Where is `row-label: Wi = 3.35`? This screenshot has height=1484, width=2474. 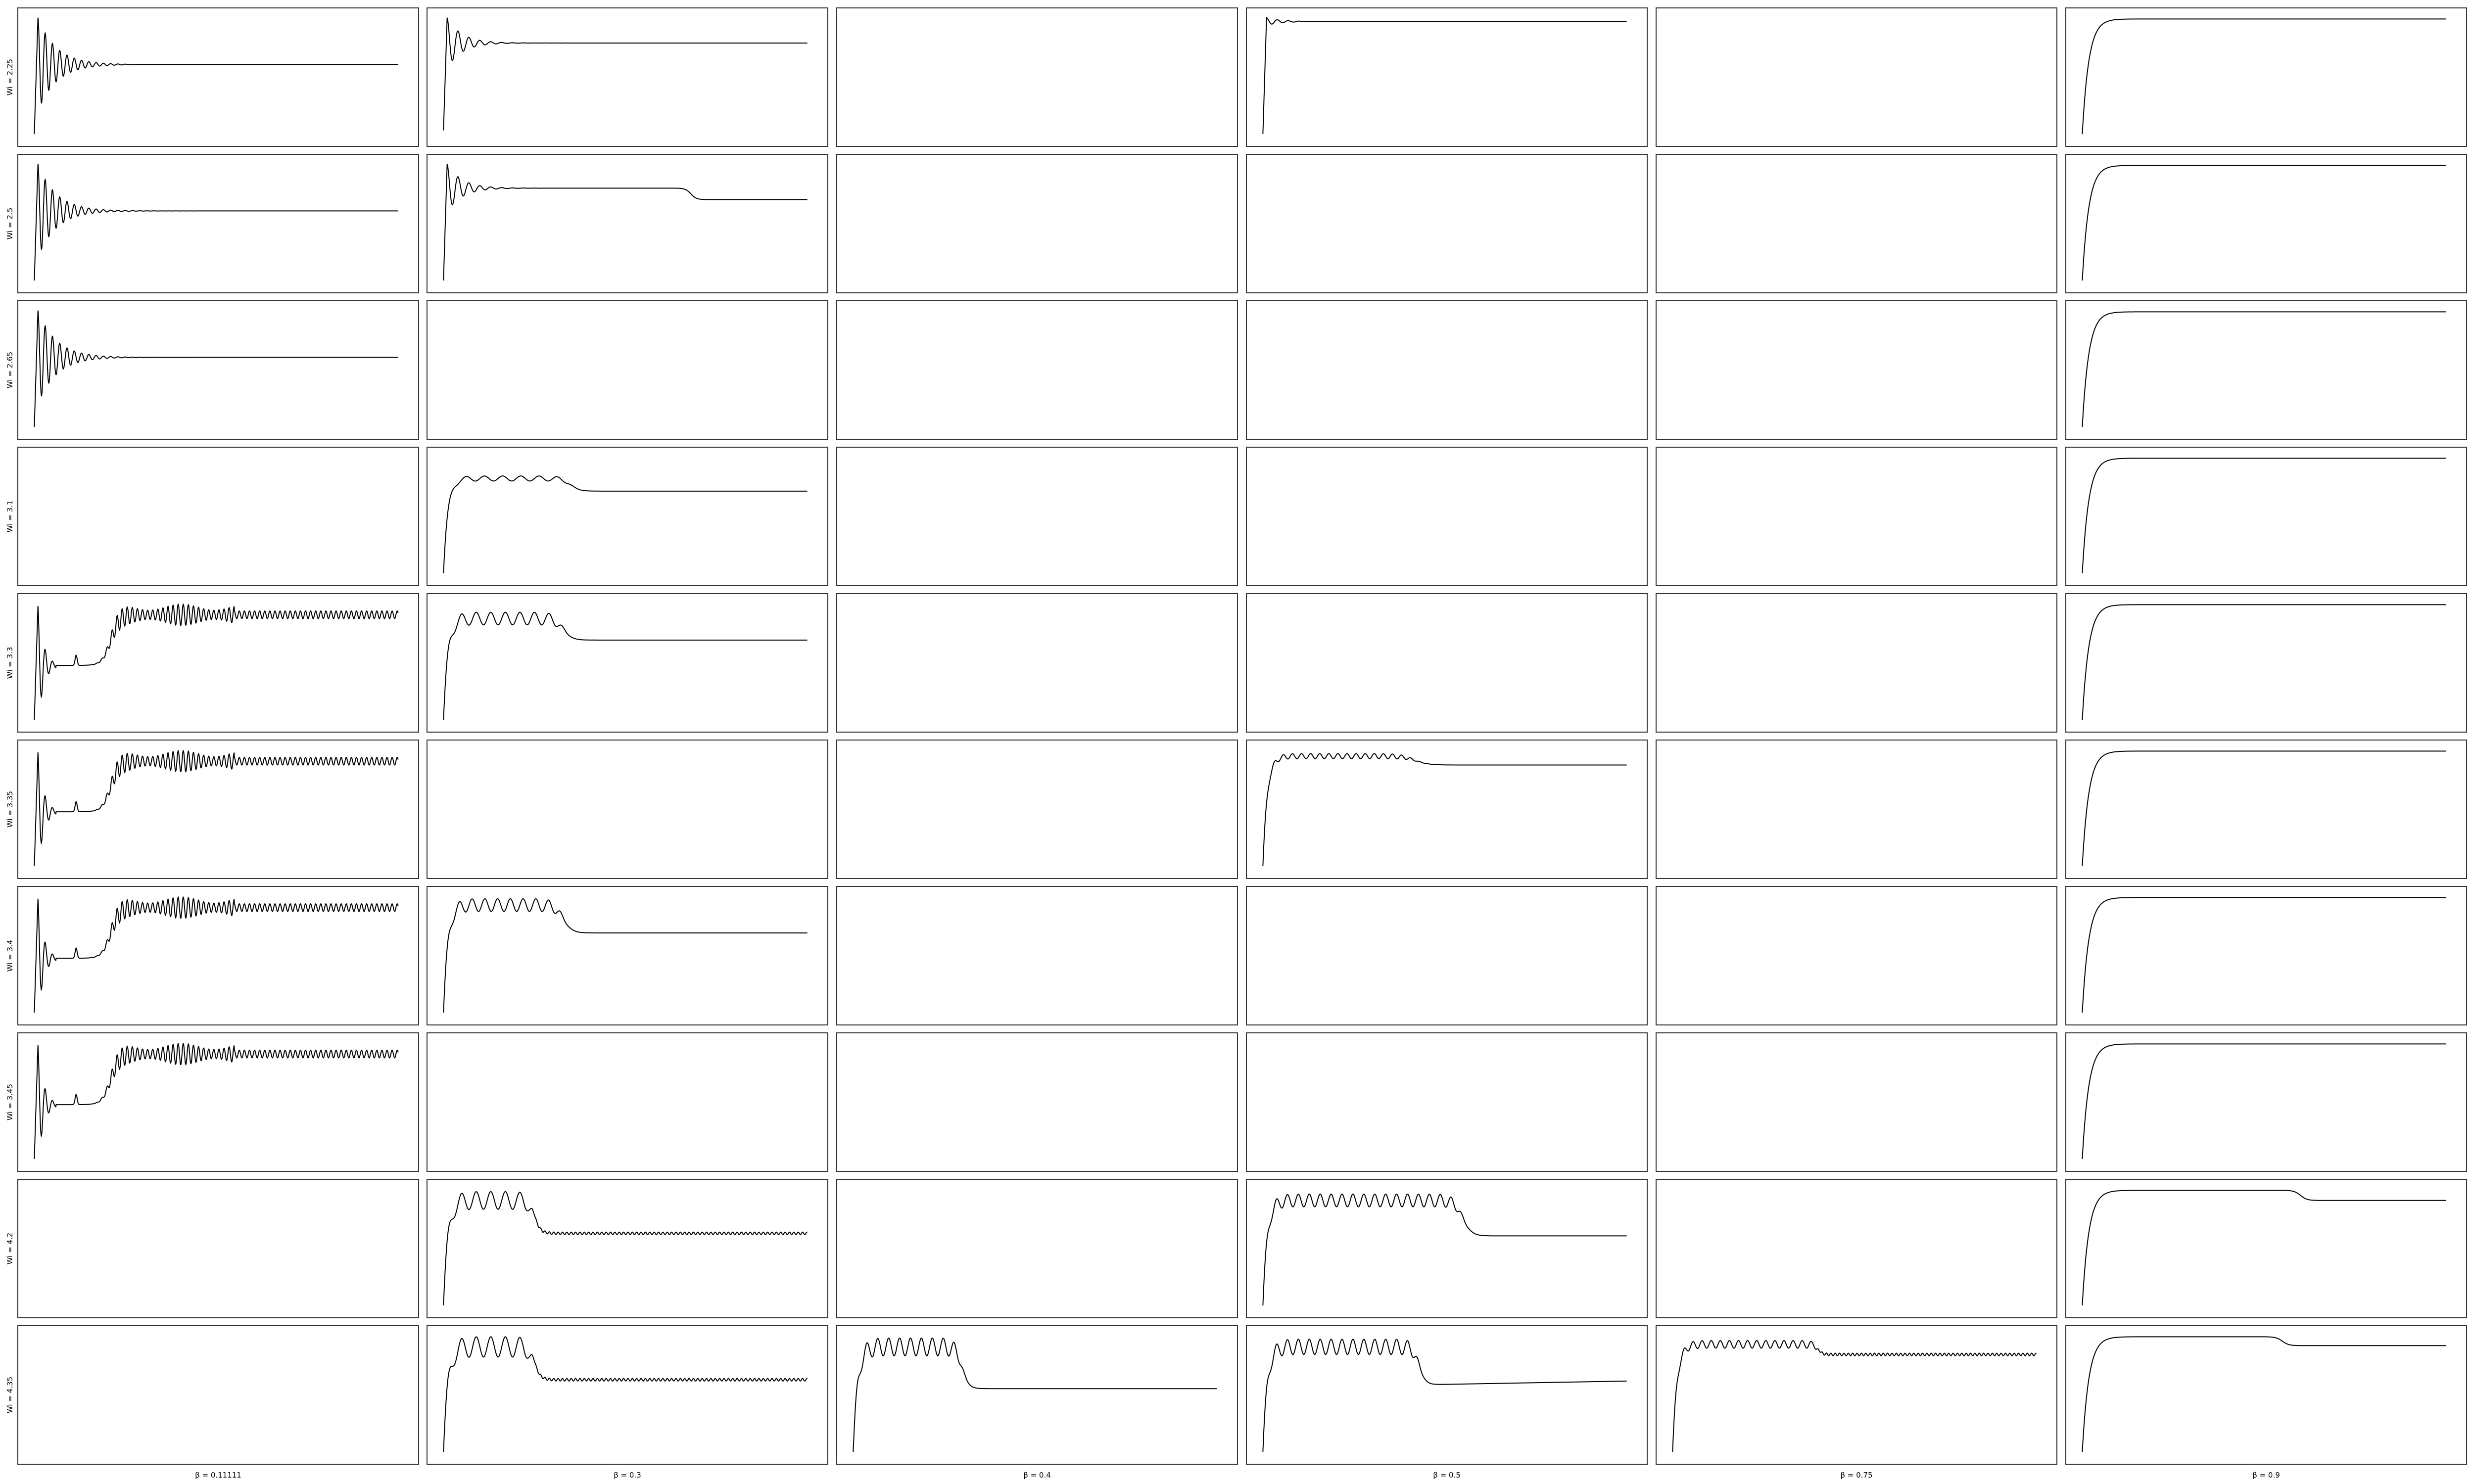
row-label: Wi = 3.35 is located at coordinates (9, 809).